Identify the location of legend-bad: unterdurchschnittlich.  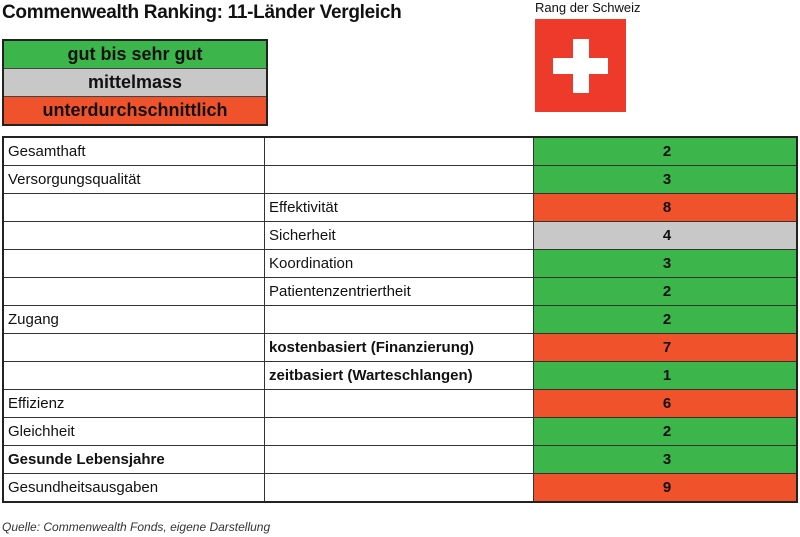
(135, 110).